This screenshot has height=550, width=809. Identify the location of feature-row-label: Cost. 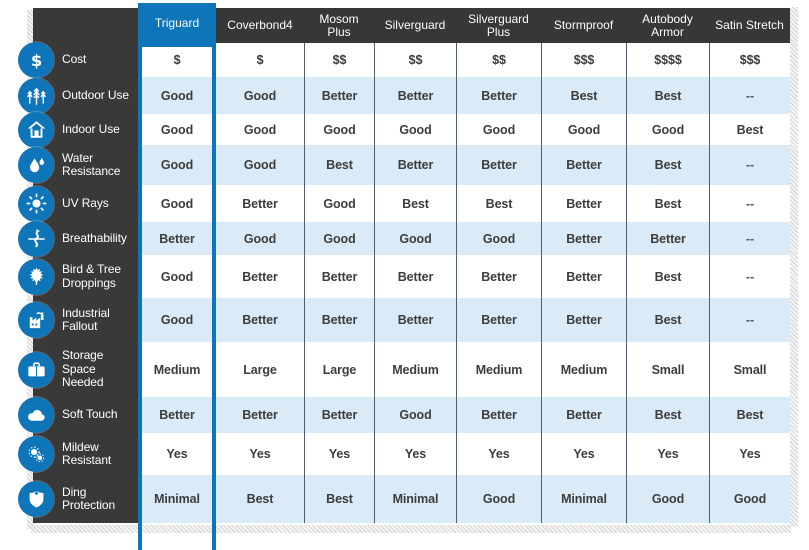
(74, 59).